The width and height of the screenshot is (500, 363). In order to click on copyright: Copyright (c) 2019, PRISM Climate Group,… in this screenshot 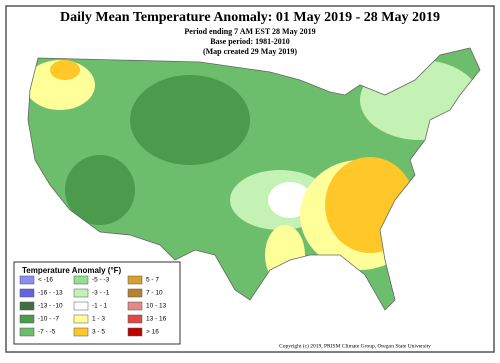, I will do `click(355, 345)`.